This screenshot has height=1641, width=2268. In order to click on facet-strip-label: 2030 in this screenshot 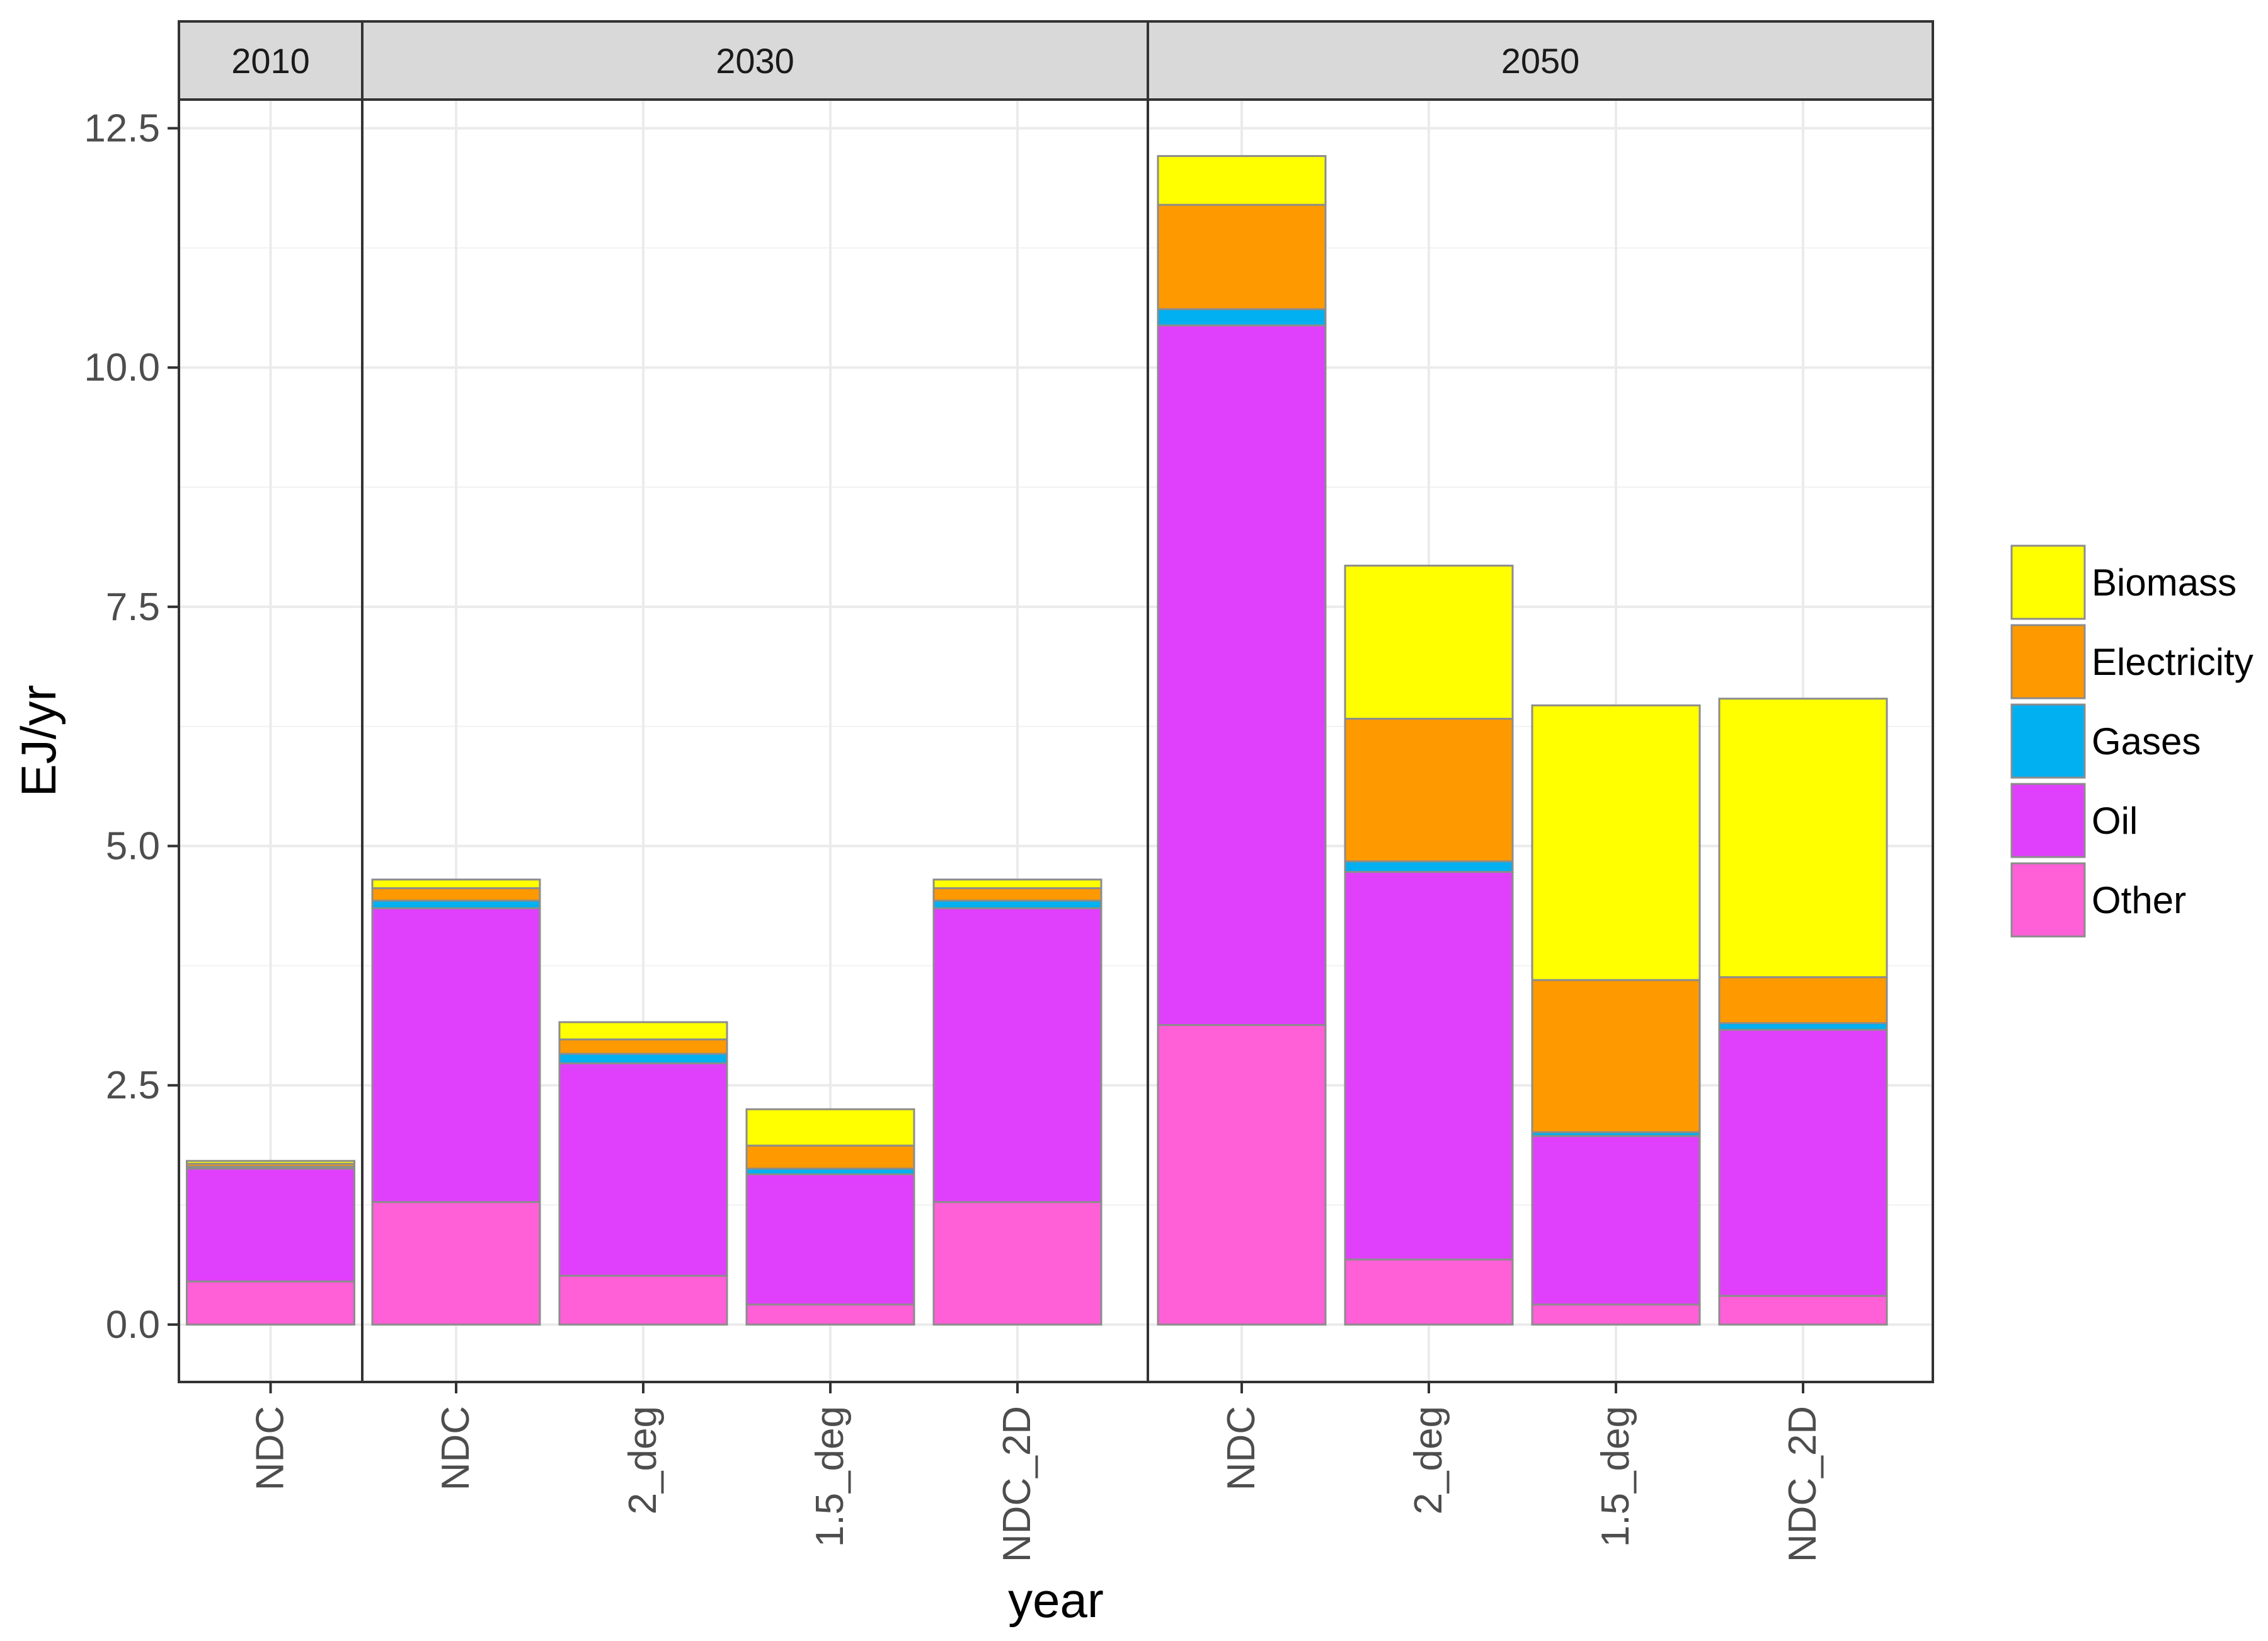, I will do `click(755, 61)`.